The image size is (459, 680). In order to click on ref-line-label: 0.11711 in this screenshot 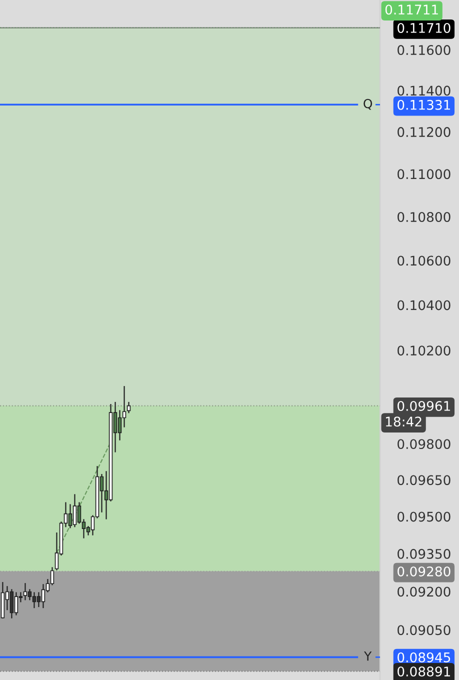, I will do `click(411, 9)`.